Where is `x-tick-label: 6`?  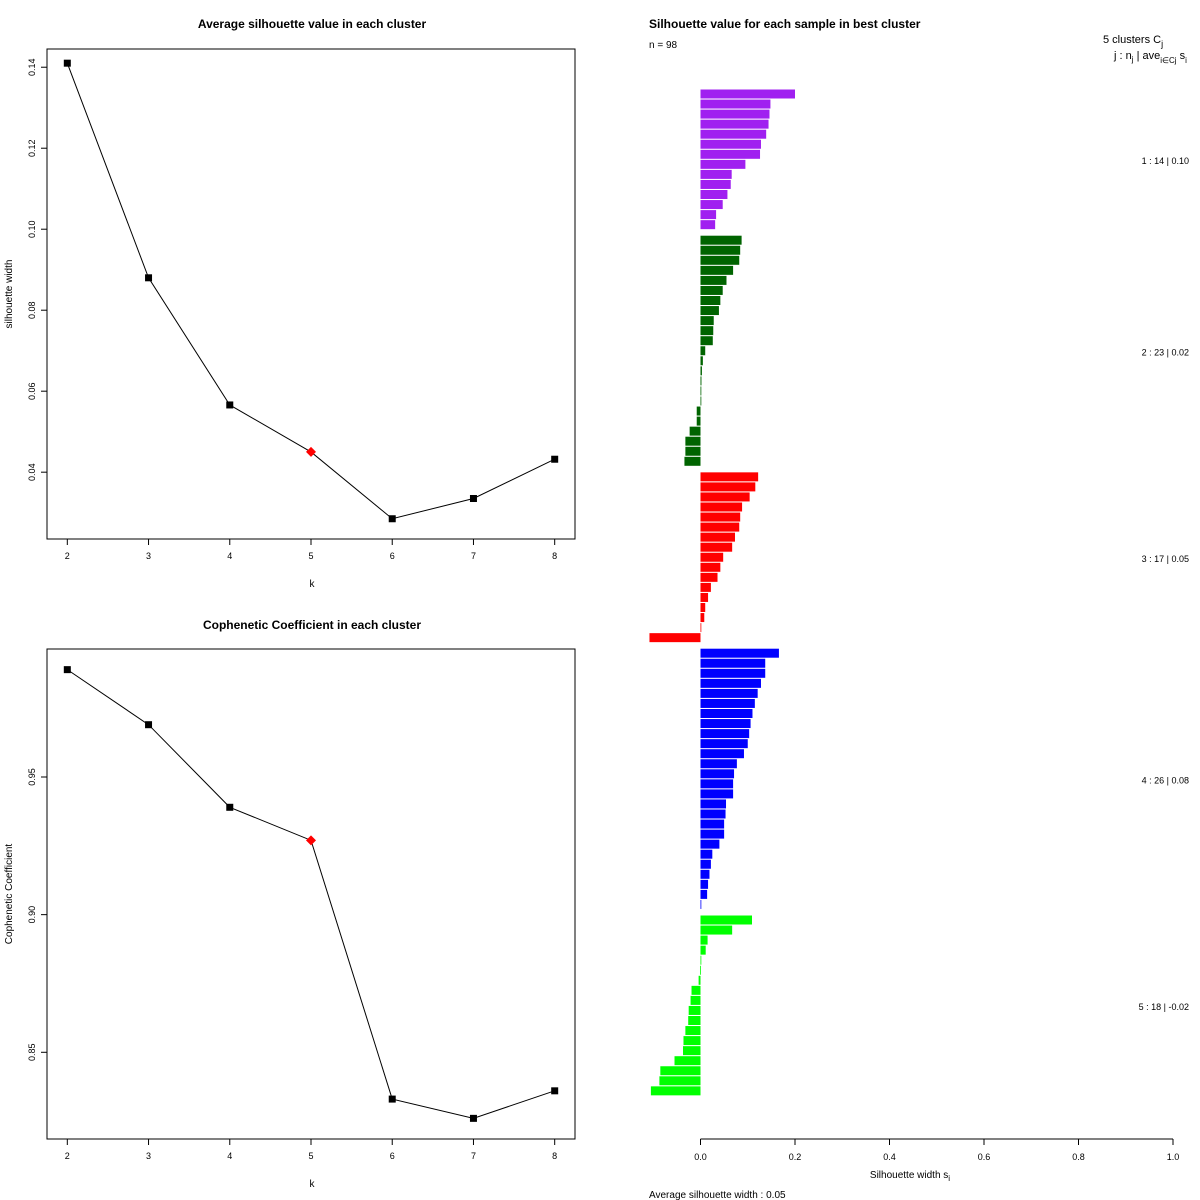 x-tick-label: 6 is located at coordinates (392, 1156).